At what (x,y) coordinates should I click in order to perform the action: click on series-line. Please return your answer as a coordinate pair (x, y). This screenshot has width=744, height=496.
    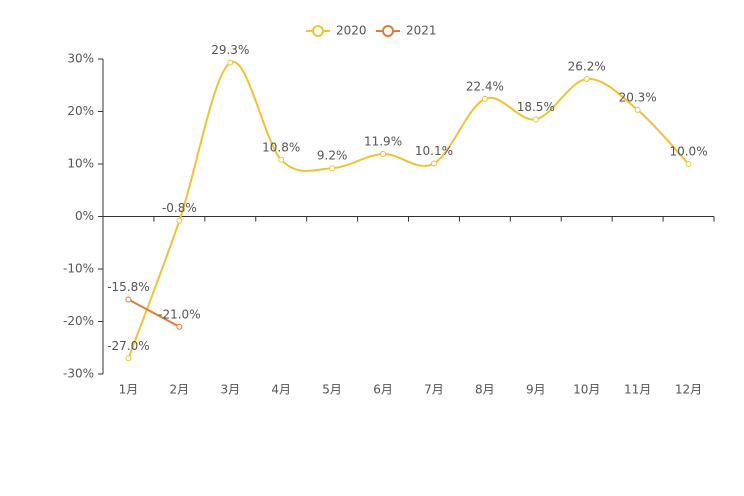
    Looking at the image, I should click on (153, 313).